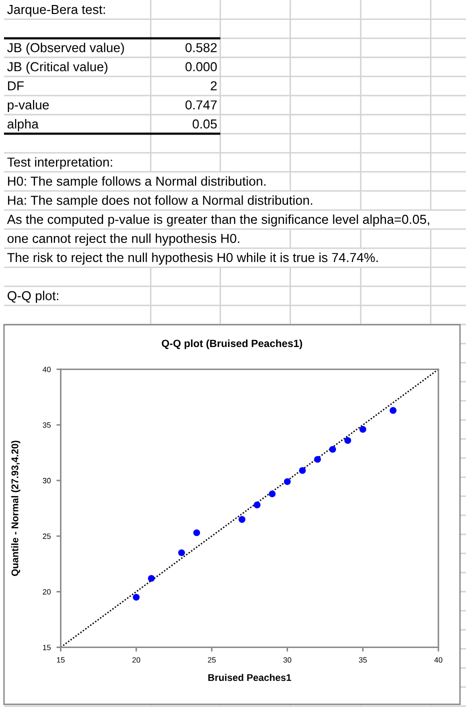 The width and height of the screenshot is (466, 707). Describe the element at coordinates (201, 67) in the screenshot. I see `text: 0.000` at that location.